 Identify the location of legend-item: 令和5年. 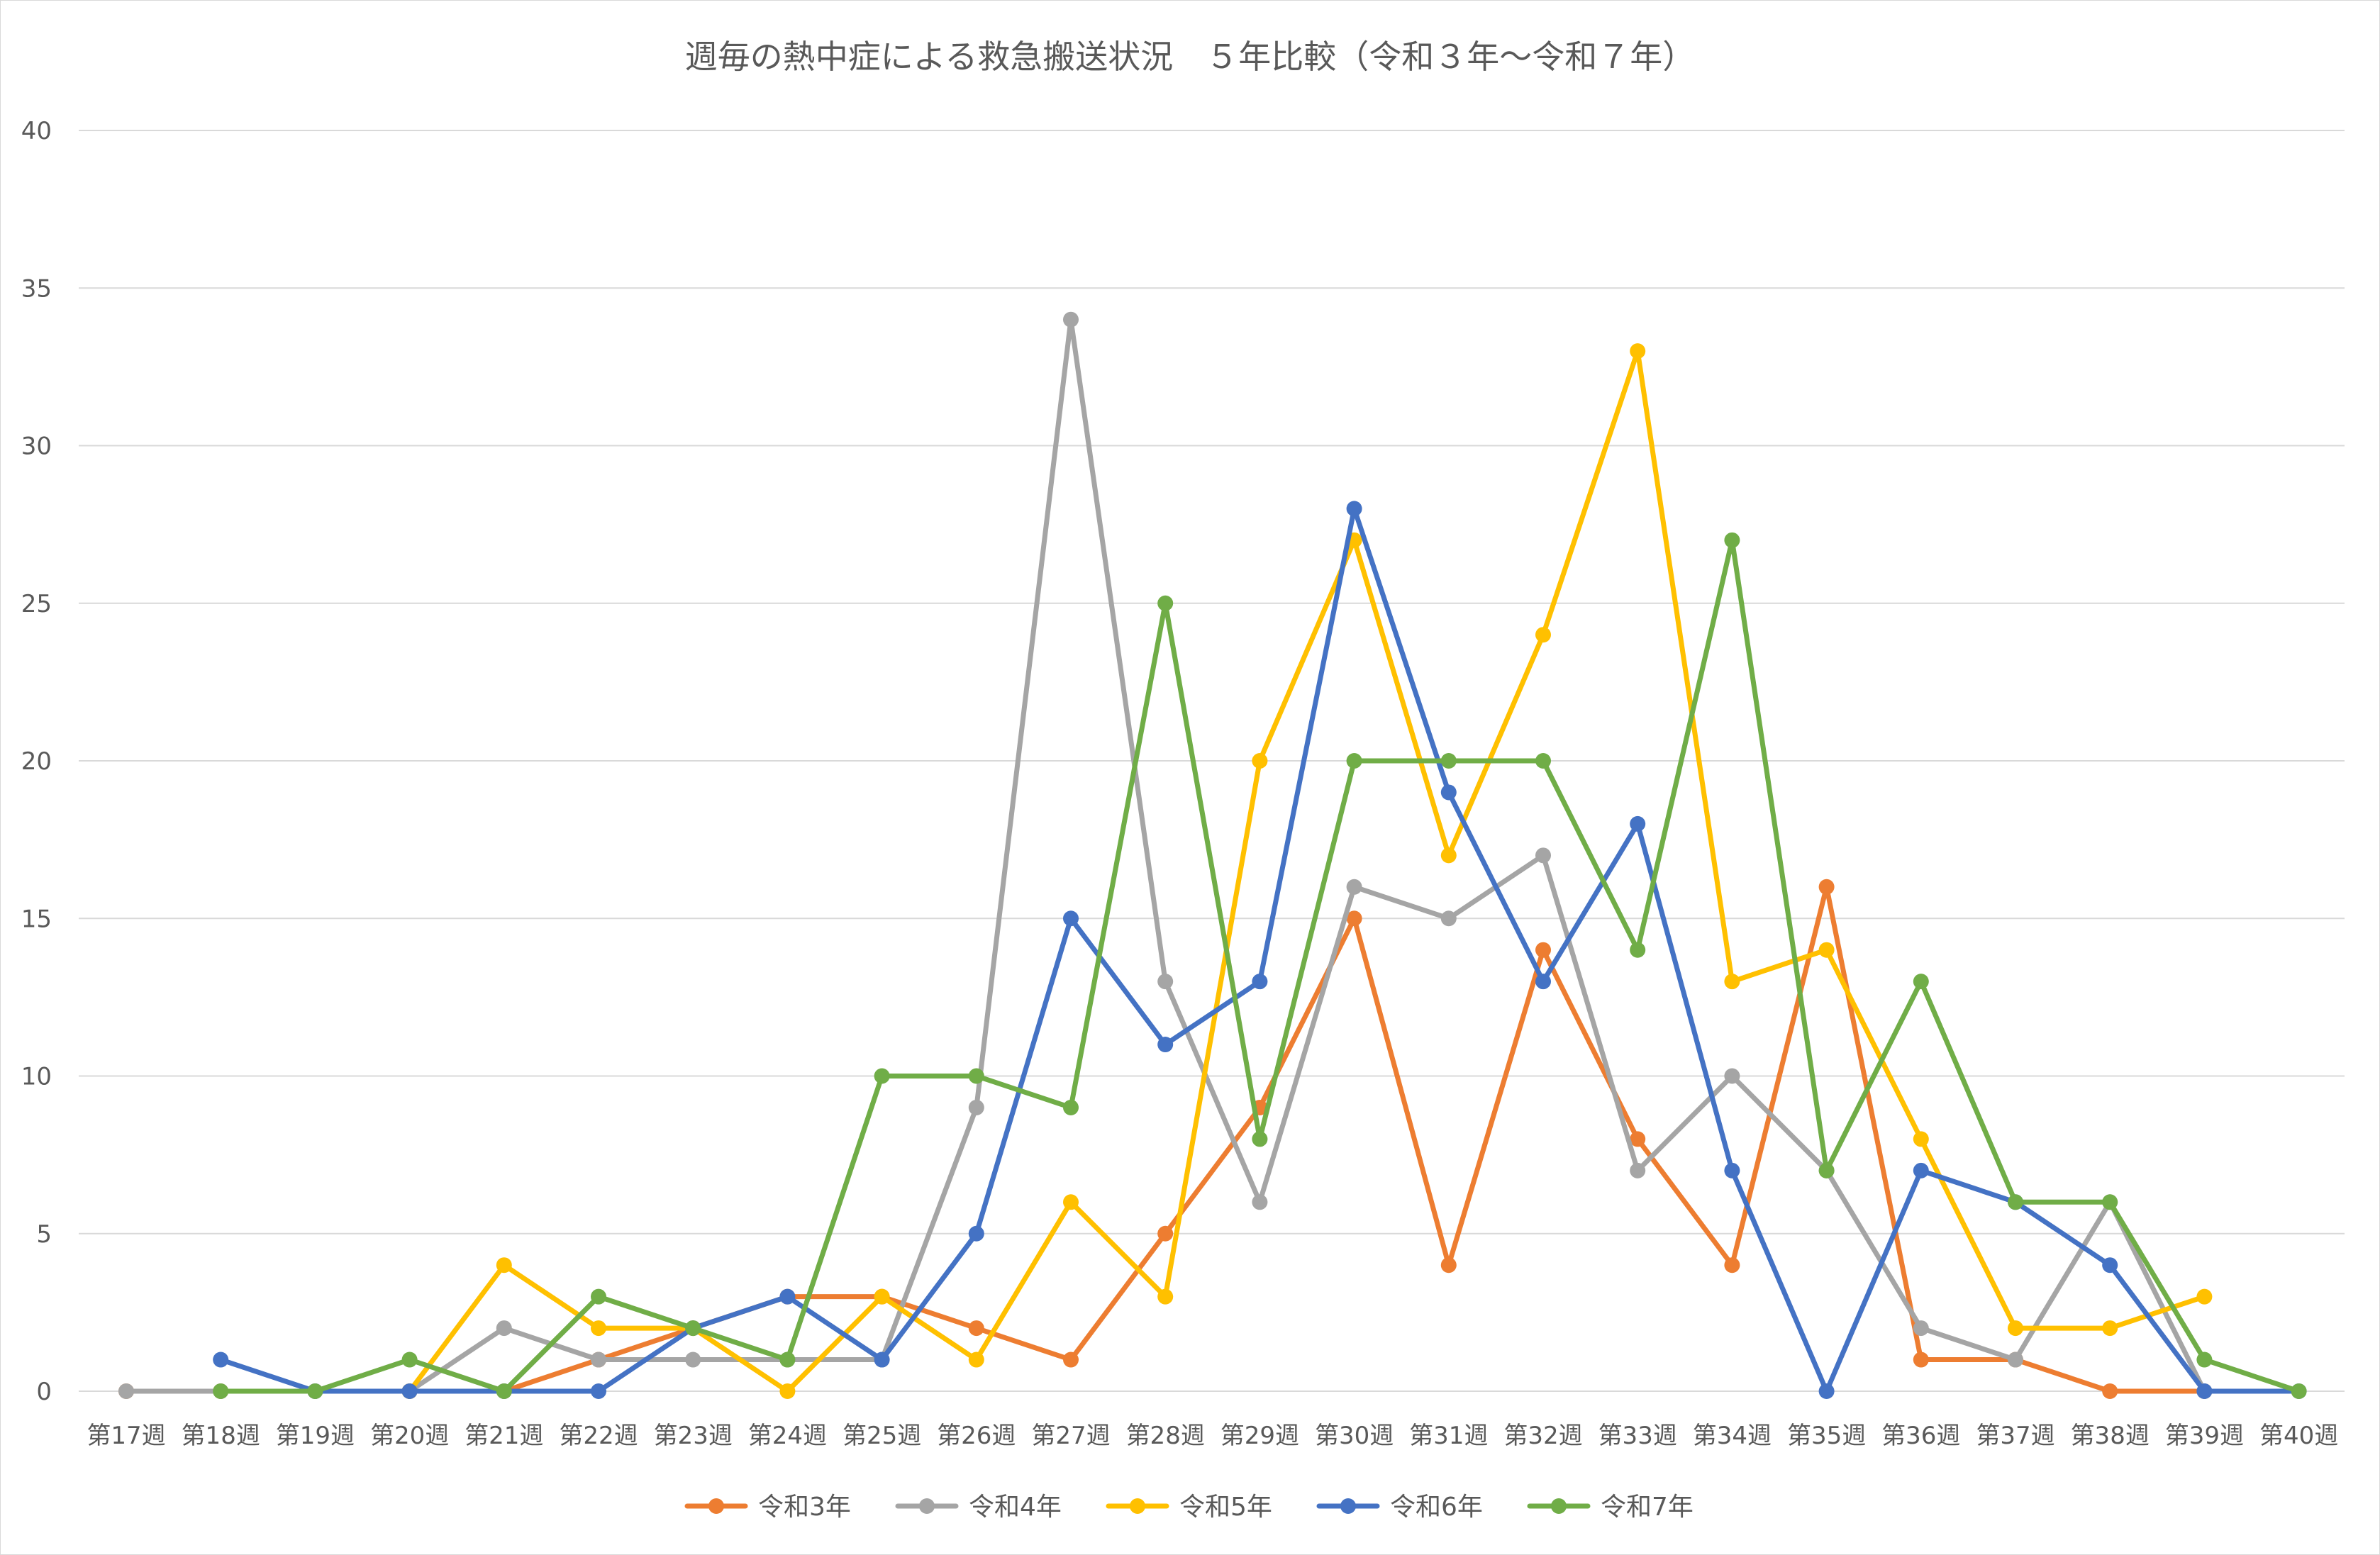
(1189, 1507).